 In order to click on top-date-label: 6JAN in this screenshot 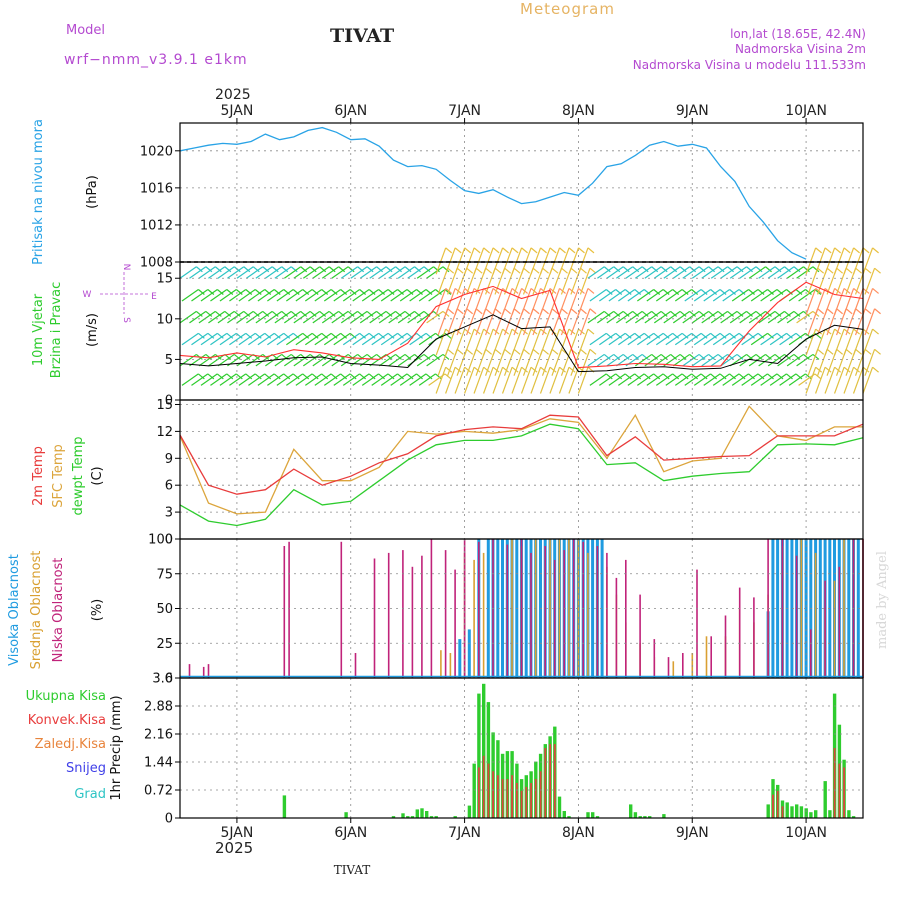, I will do `click(350, 111)`.